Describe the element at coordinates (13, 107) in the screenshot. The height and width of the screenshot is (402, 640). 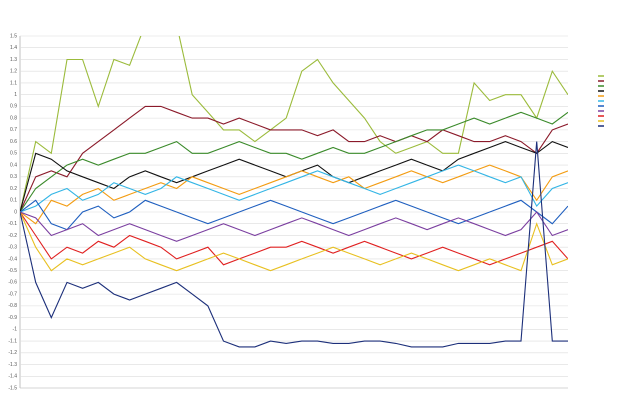
I see `y-tick-label: 0.9` at that location.